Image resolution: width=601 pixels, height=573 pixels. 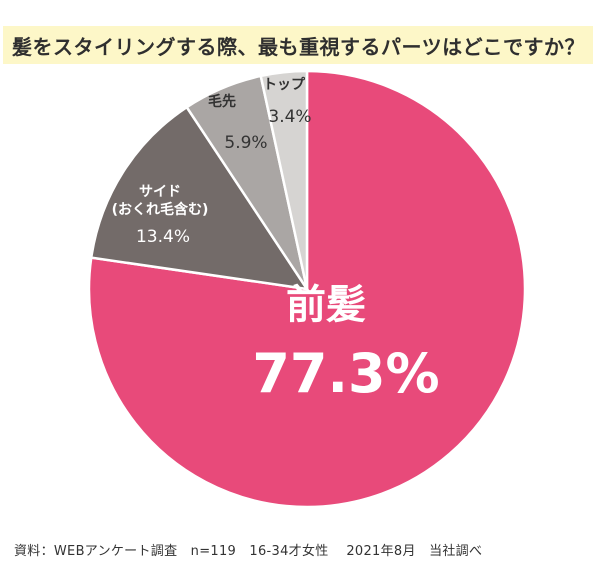 I want to click on title-band, so click(x=298, y=45).